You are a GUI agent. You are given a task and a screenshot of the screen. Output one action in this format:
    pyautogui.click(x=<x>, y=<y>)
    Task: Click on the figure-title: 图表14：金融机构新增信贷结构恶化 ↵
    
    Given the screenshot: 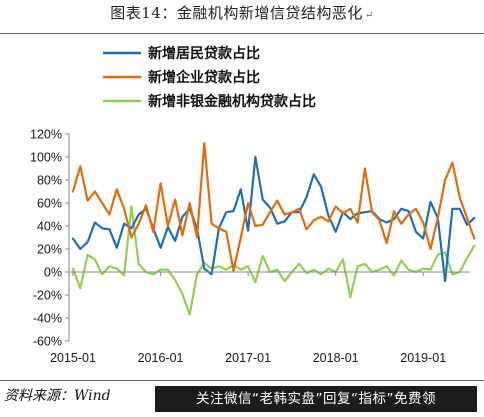 What is the action you would take?
    pyautogui.click(x=242, y=12)
    